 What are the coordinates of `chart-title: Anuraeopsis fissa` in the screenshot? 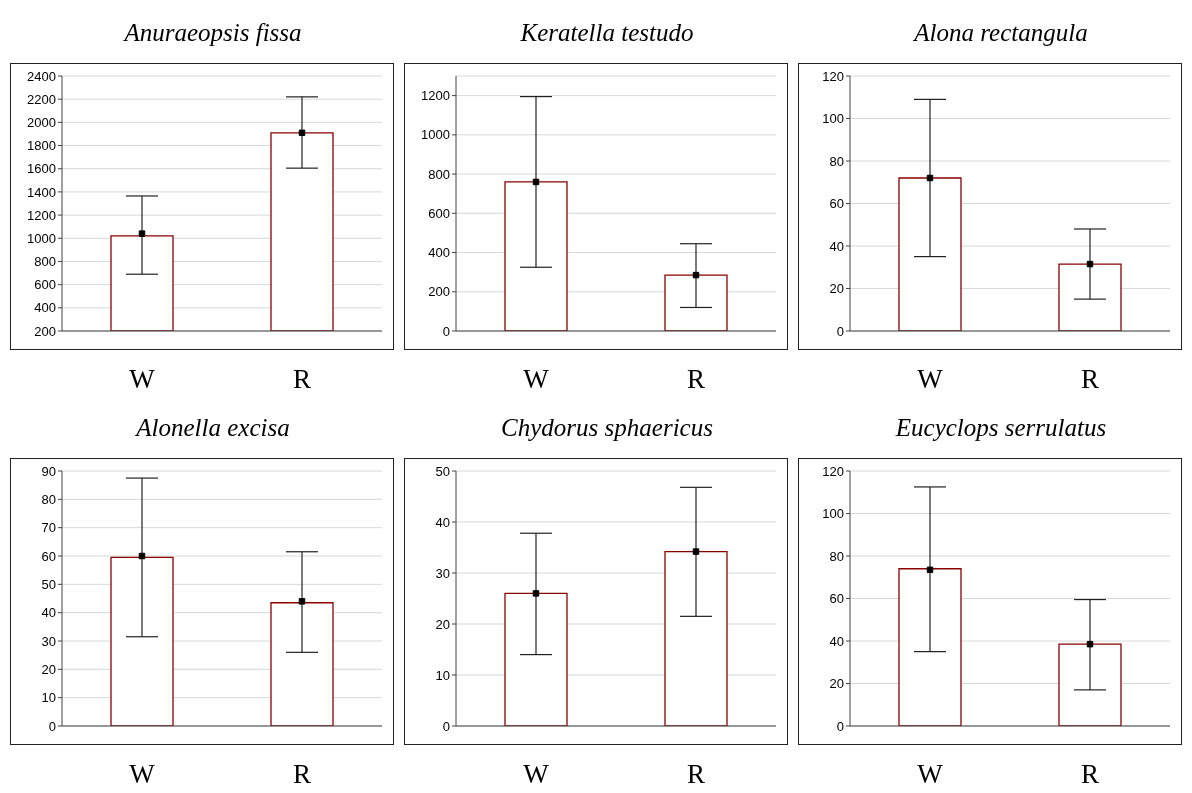 It's located at (212, 33).